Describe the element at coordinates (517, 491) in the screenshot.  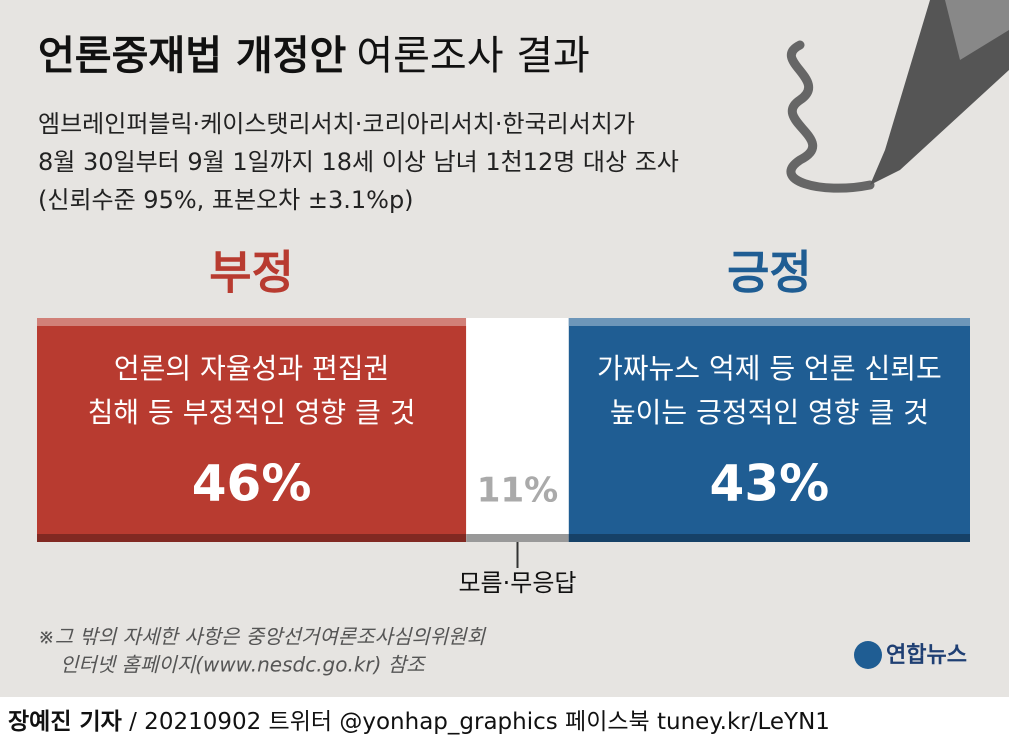
I see `value-label: 11%` at that location.